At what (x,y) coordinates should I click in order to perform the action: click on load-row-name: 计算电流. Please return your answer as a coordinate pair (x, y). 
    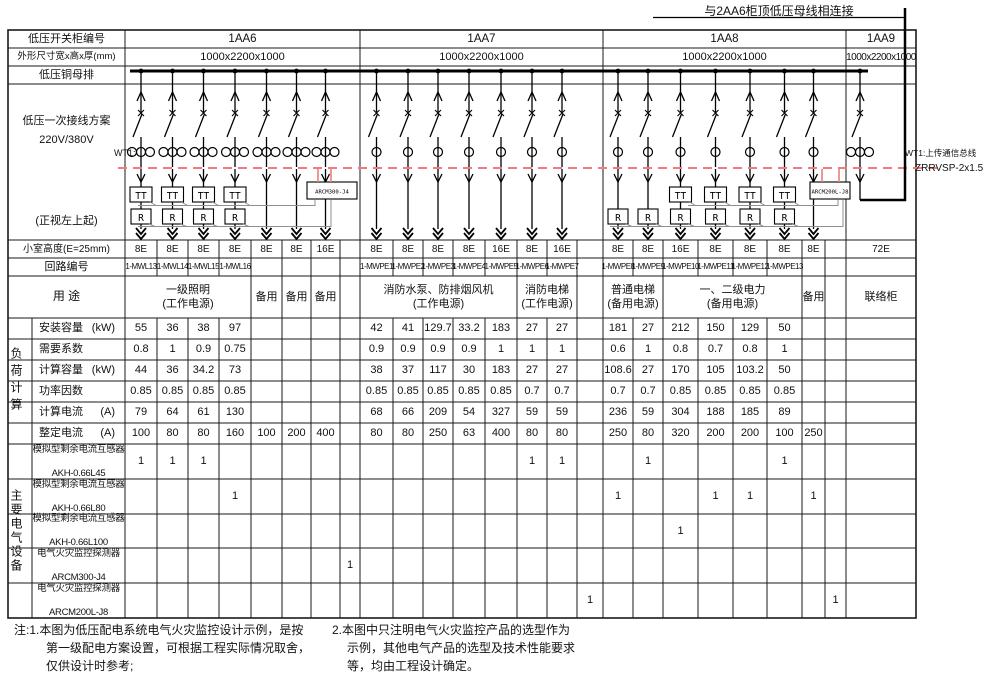
    Looking at the image, I should click on (61, 412).